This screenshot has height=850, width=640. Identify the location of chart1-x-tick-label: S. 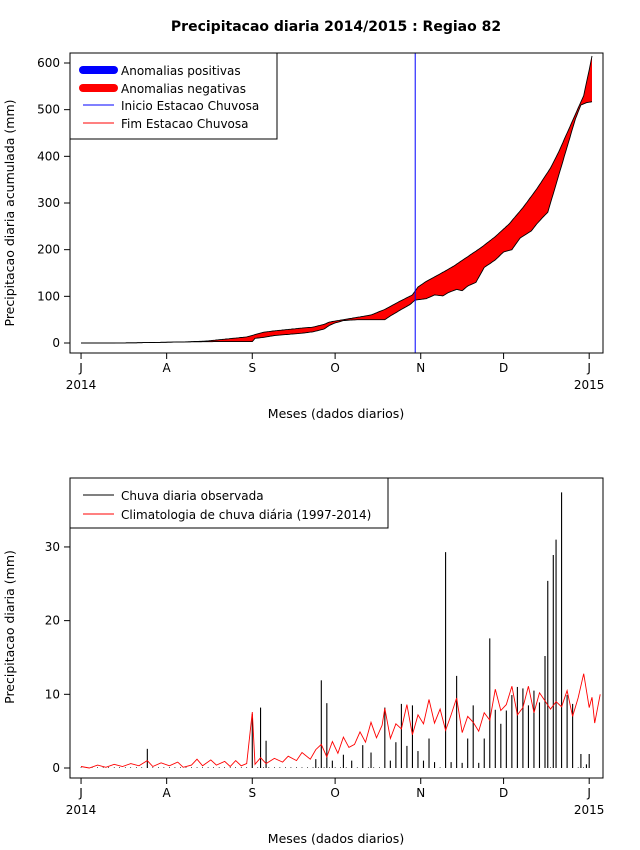
(252, 368).